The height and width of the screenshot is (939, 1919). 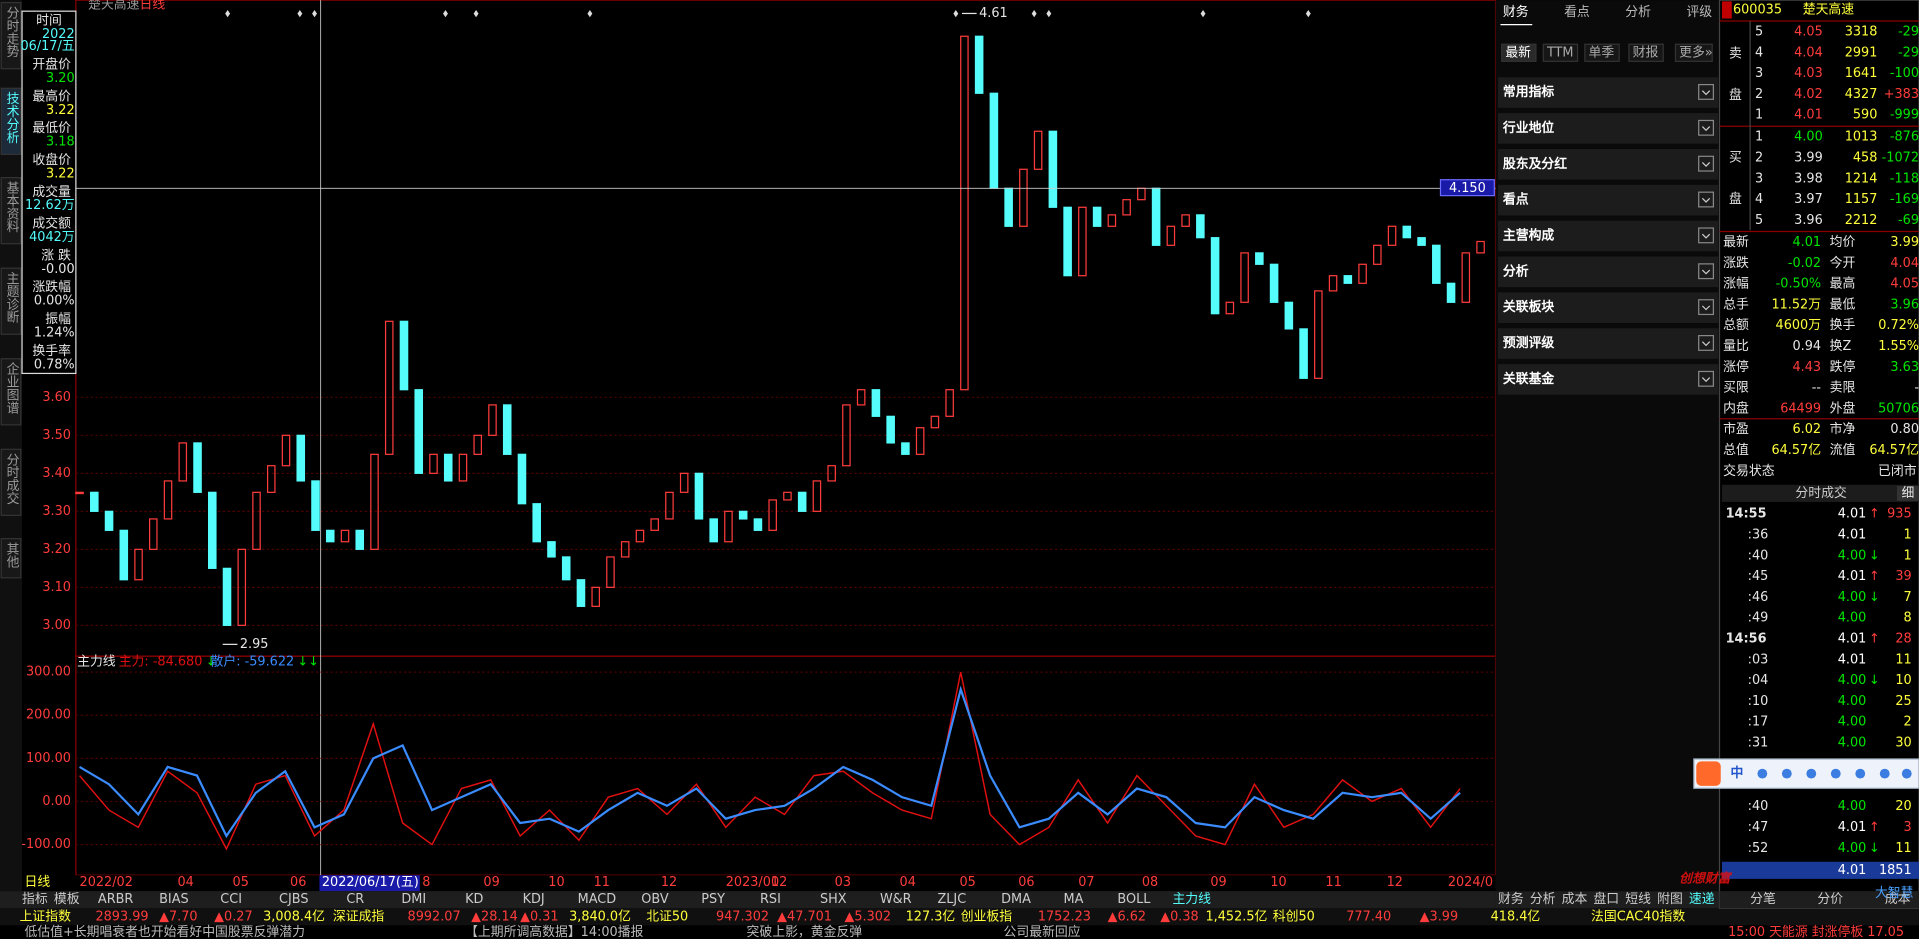 What do you see at coordinates (231, 899) in the screenshot?
I see `indicator-tab: CCI` at bounding box center [231, 899].